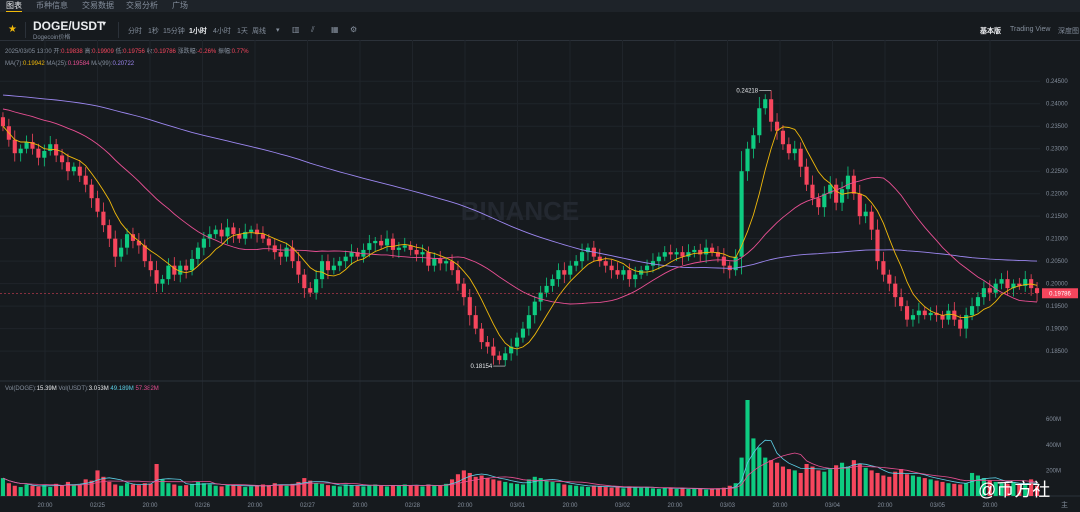 The height and width of the screenshot is (512, 1080). Describe the element at coordinates (242, 31) in the screenshot. I see `interval-1d: 1天` at that location.